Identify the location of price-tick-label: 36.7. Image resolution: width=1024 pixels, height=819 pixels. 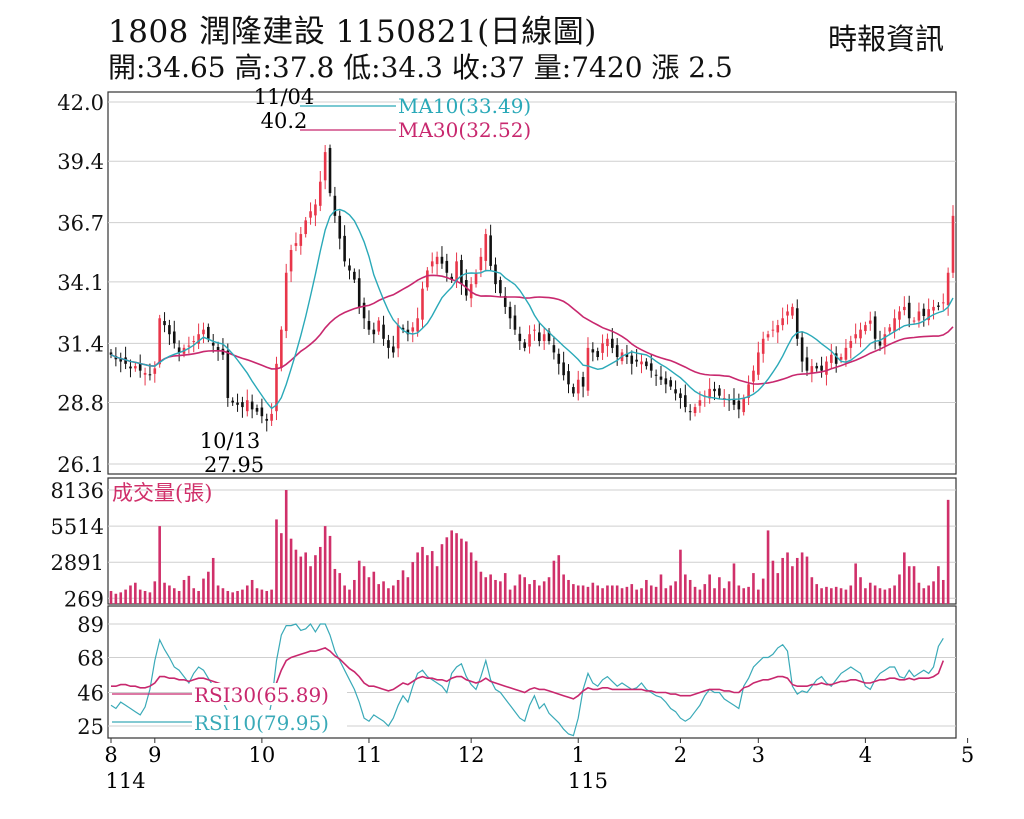
(80, 224).